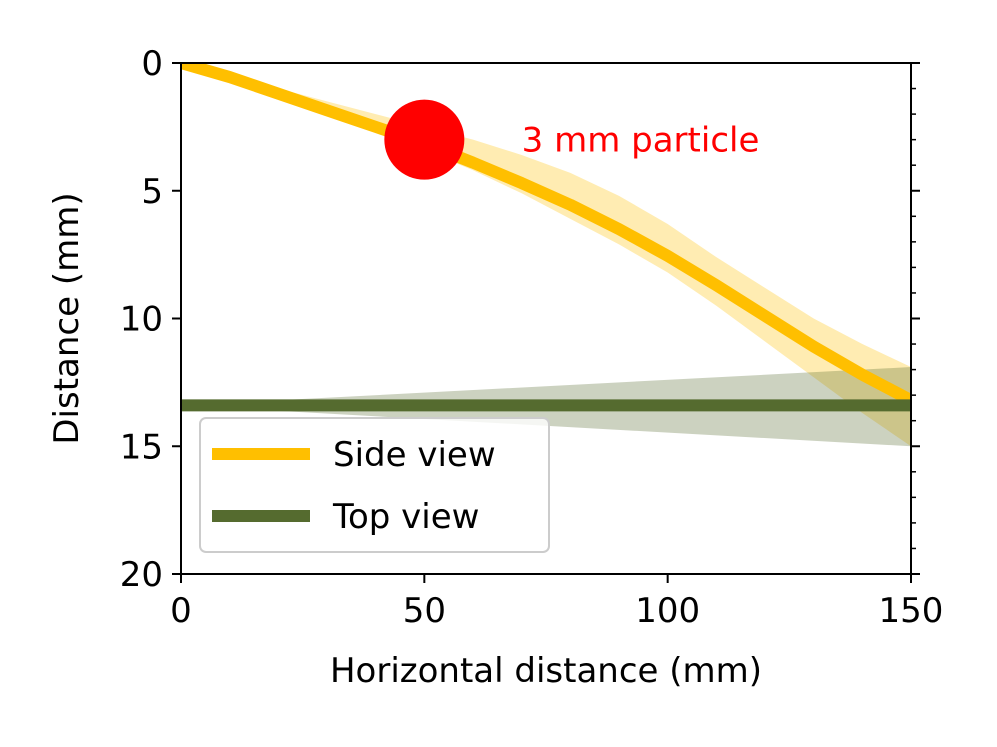 This screenshot has height=747, width=997. What do you see at coordinates (374, 485) in the screenshot?
I see `legend: Side view Top view` at bounding box center [374, 485].